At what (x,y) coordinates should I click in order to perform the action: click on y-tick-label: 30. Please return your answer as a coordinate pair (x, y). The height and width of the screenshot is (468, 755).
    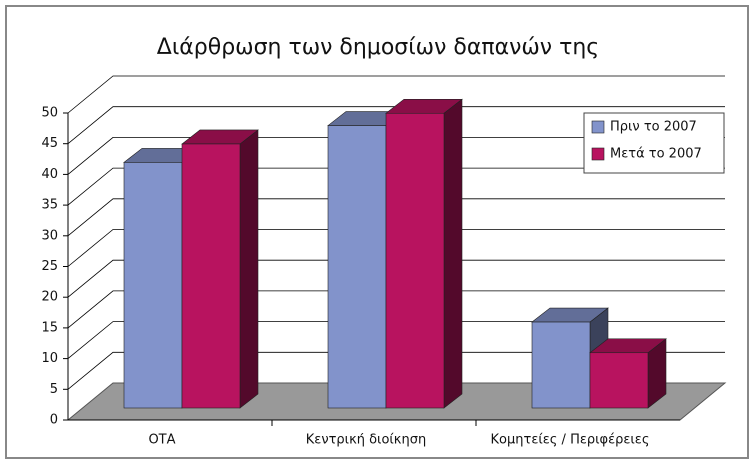
    Looking at the image, I should click on (49, 235).